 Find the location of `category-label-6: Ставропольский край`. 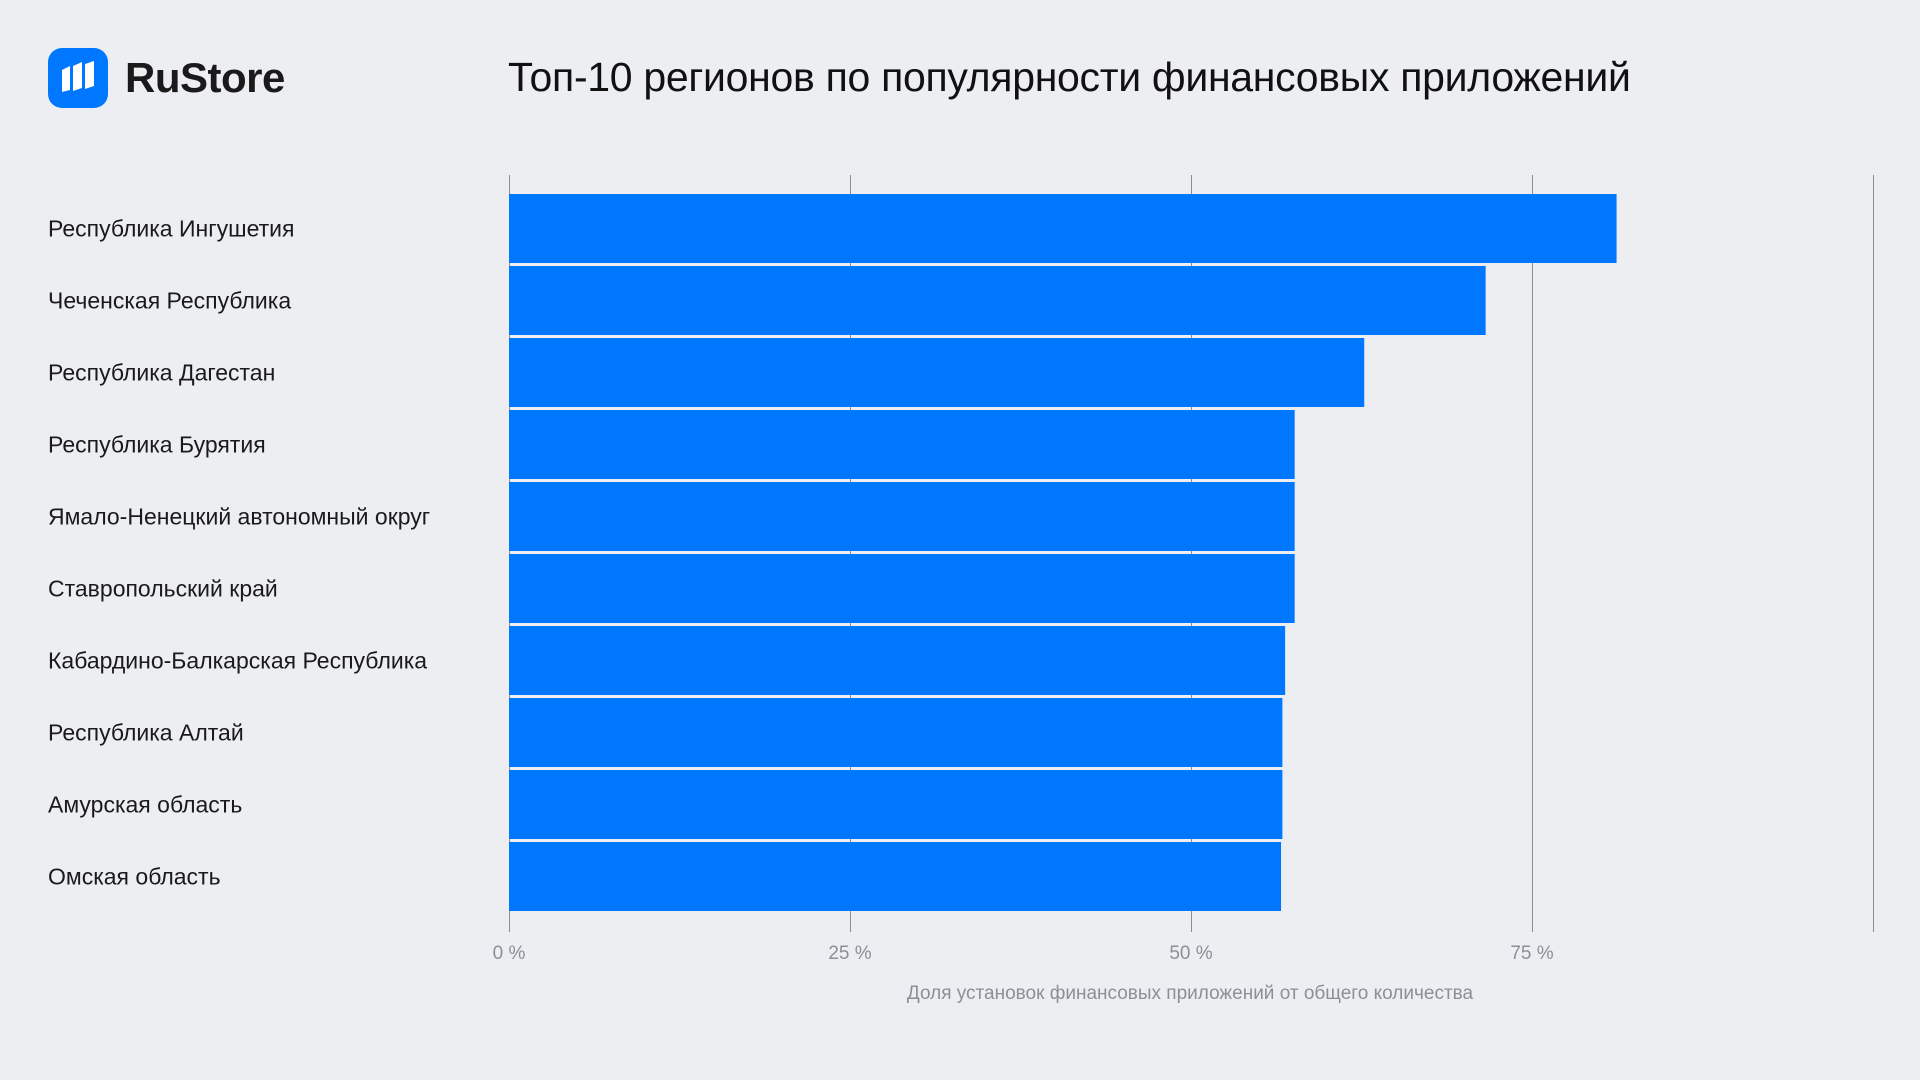

category-label-6: Ставропольский край is located at coordinates (163, 589).